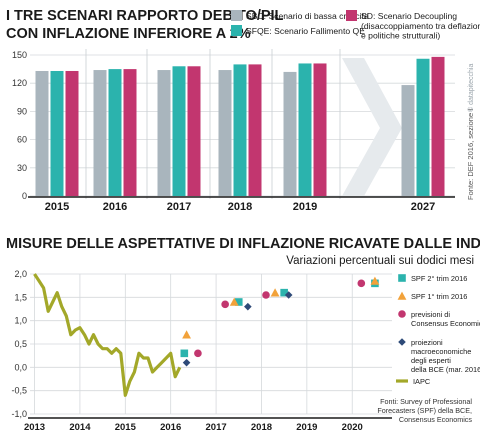  Describe the element at coordinates (402, 314) in the screenshot. I see `legend-marker-circle` at that location.